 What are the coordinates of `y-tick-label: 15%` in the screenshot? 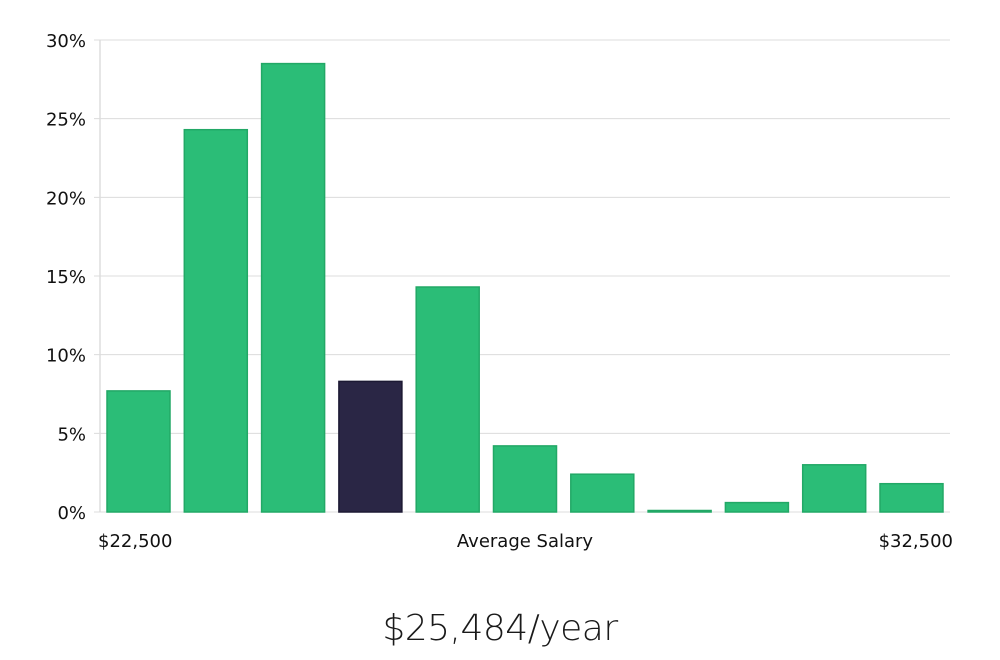 It's located at (66, 277).